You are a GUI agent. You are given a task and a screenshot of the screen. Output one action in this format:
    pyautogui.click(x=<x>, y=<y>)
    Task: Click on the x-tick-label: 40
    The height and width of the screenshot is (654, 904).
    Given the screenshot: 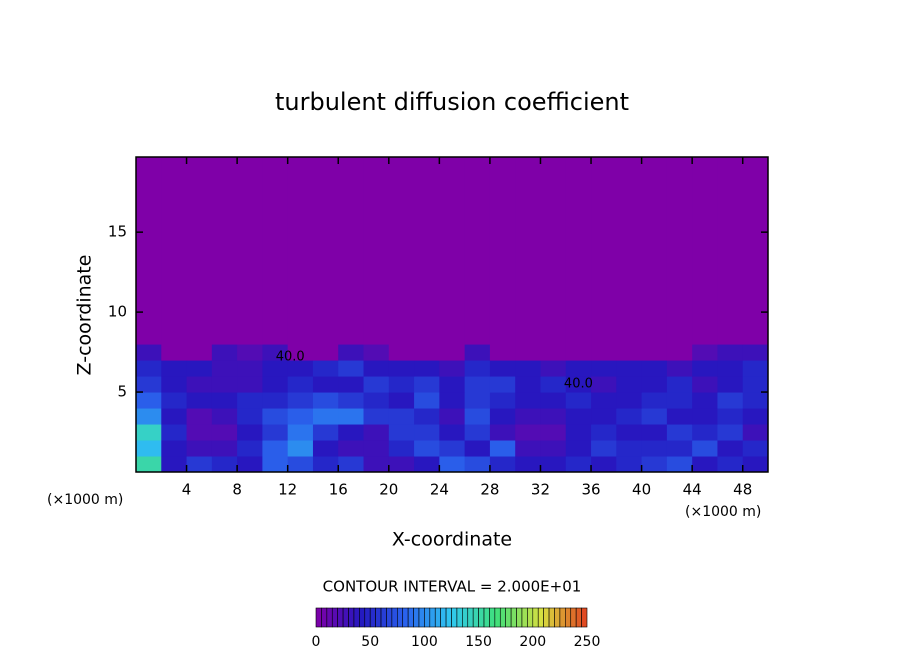 What is the action you would take?
    pyautogui.click(x=641, y=490)
    